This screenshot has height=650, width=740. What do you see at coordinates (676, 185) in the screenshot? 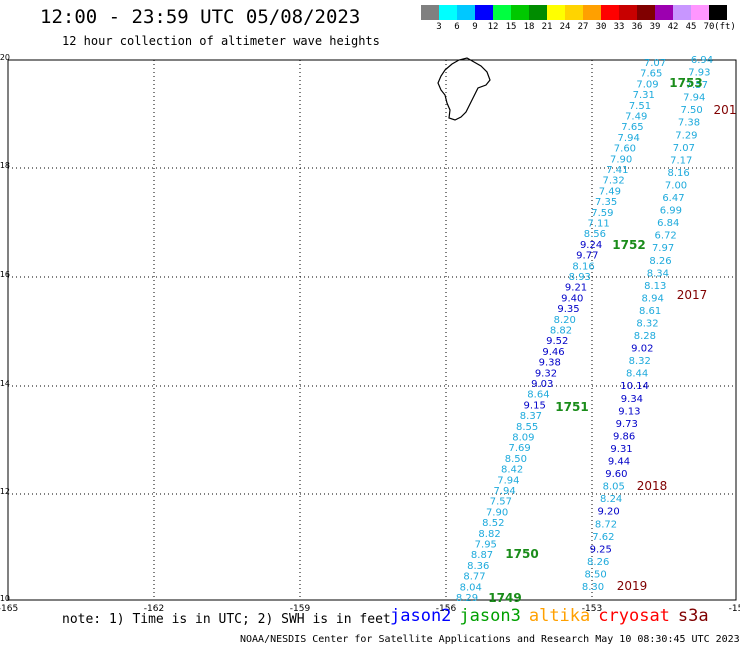
I see `wave-height-value: 7.00` at bounding box center [676, 185].